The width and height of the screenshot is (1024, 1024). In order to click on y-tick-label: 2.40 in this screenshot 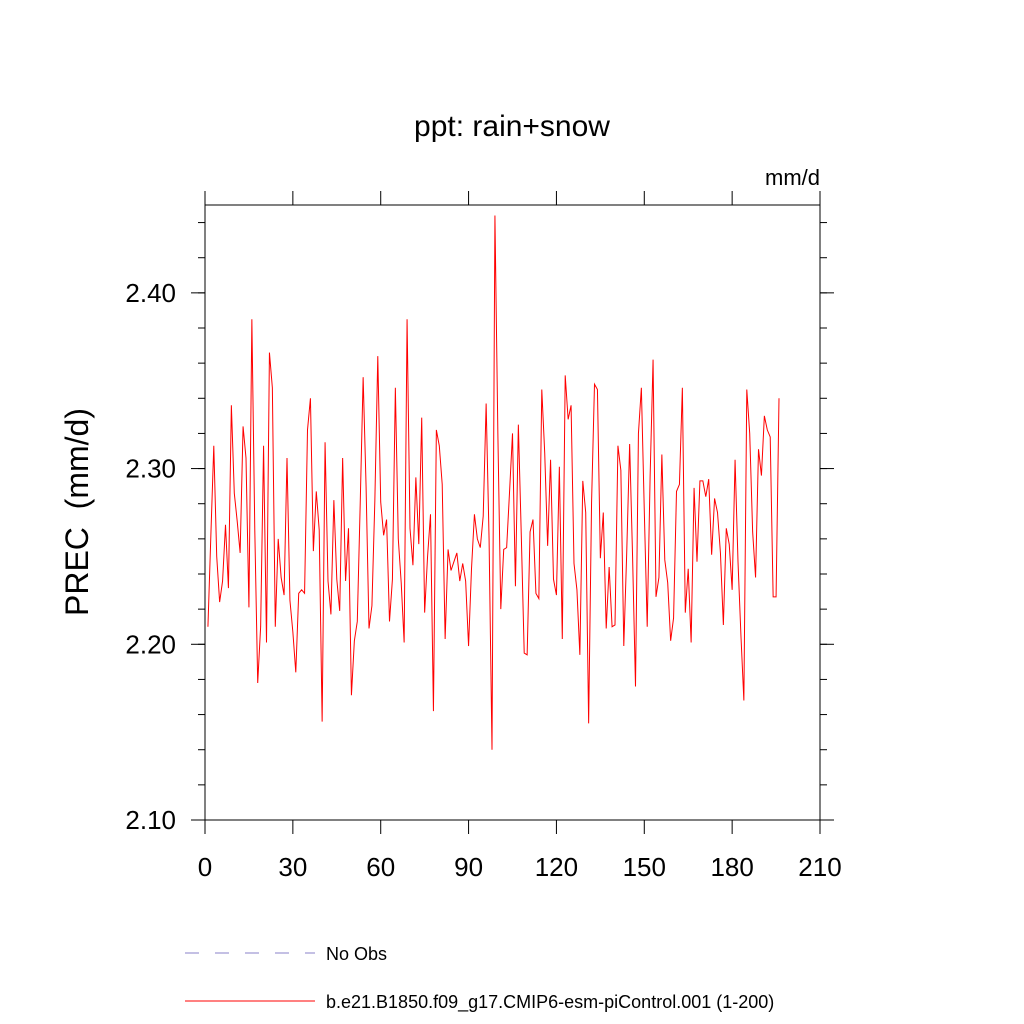, I will do `click(150, 293)`.